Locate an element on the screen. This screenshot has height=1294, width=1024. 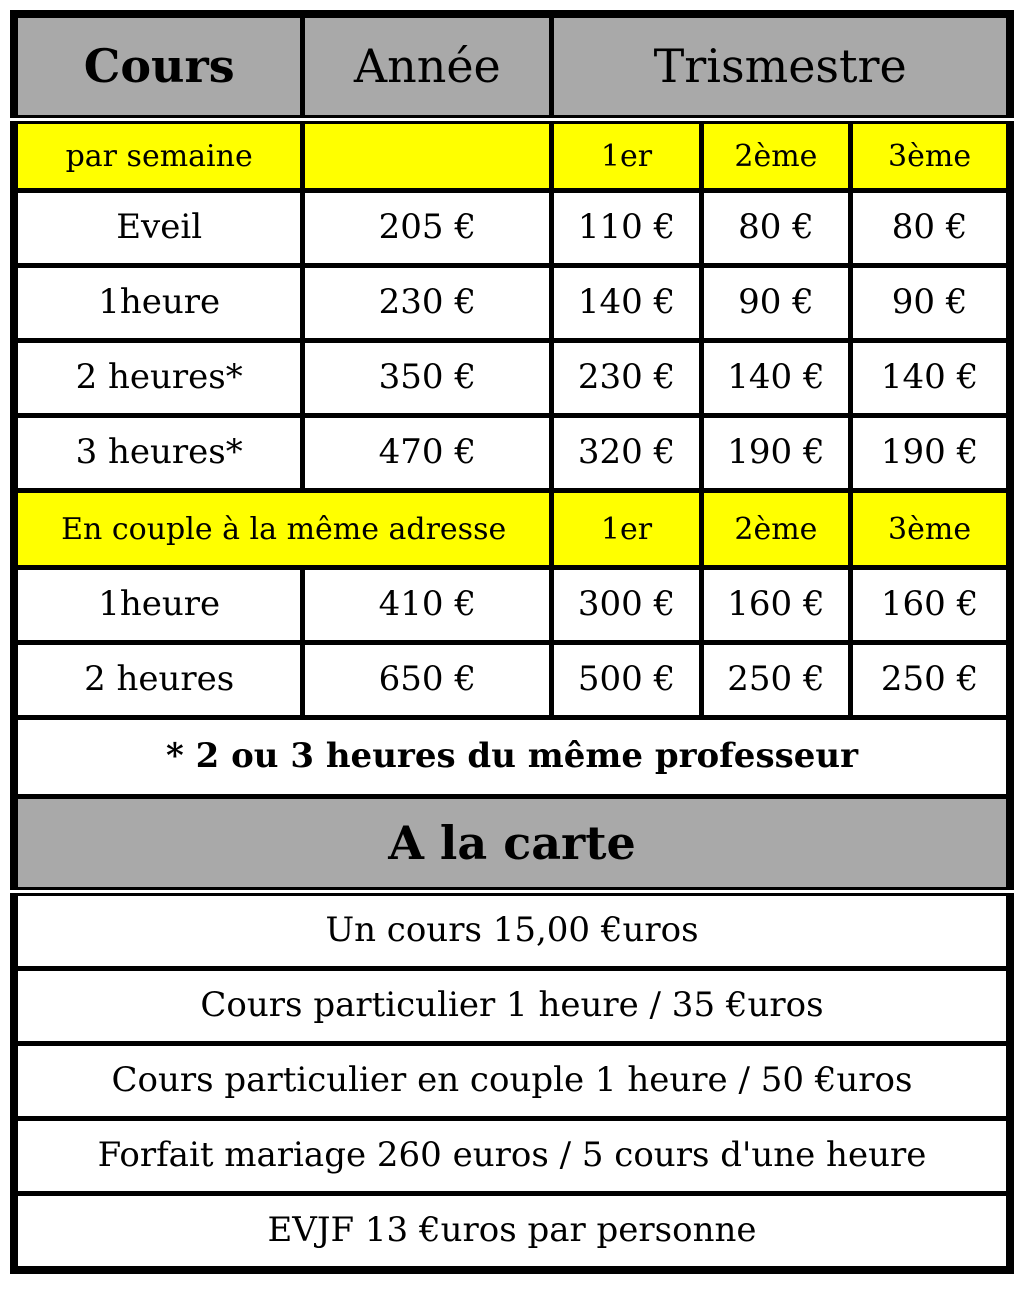
year-price-cell: 230 € is located at coordinates (427, 303).